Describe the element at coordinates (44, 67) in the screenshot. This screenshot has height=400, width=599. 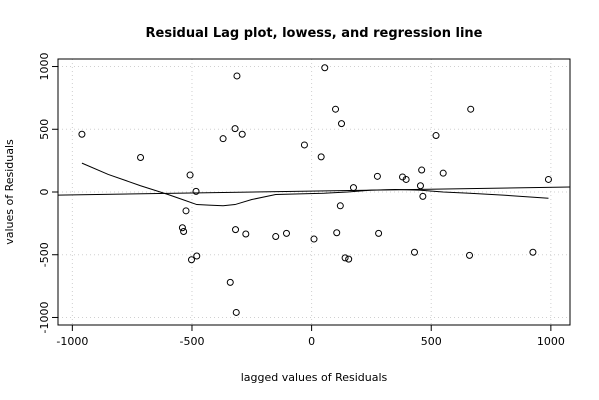
I see `y-tick-label-4: 1000` at that location.